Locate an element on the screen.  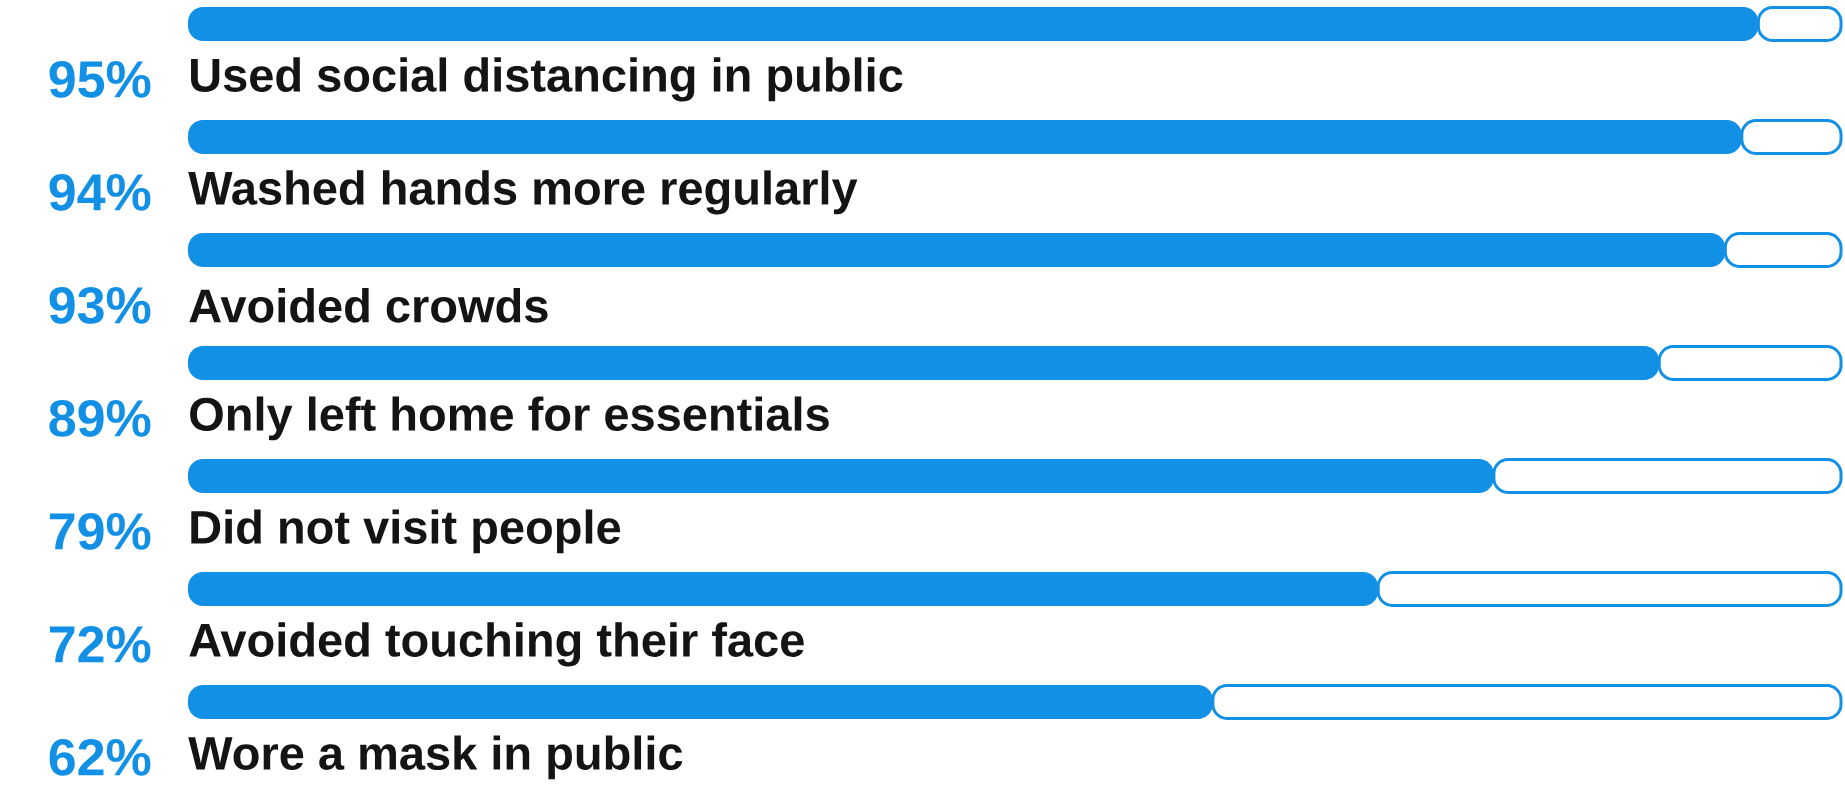
y-tick-label: Avoided touching their face is located at coordinates (496, 644).